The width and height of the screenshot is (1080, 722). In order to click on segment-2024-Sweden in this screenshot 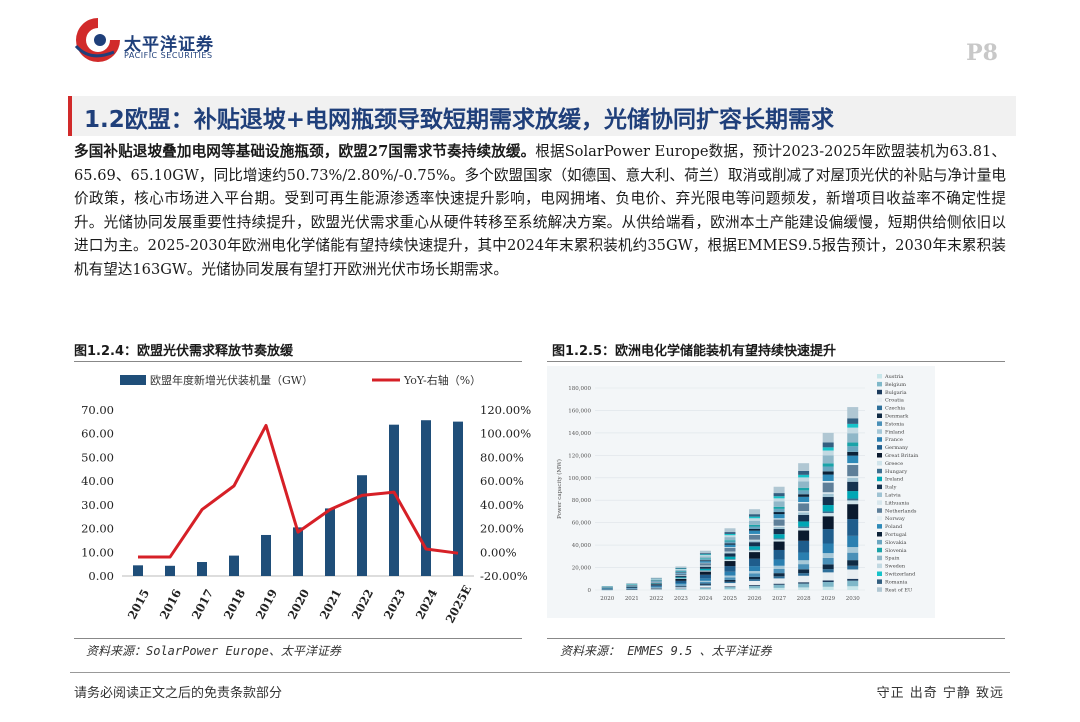, I will do `click(705, 556)`.